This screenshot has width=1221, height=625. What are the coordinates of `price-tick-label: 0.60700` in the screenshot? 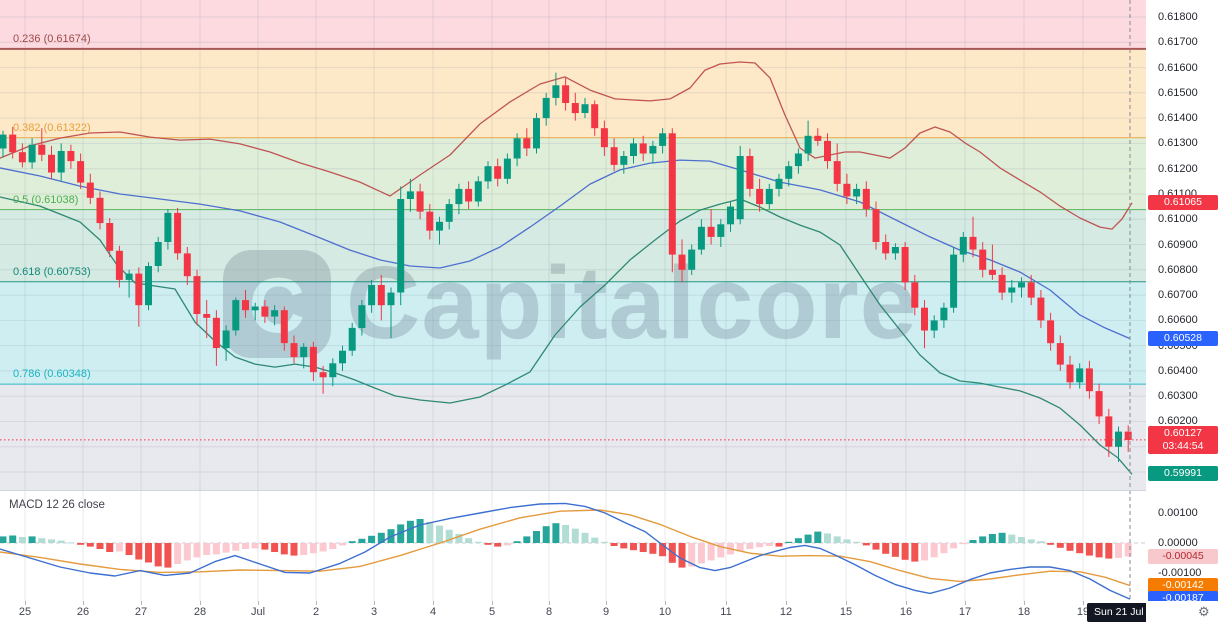 It's located at (1178, 295).